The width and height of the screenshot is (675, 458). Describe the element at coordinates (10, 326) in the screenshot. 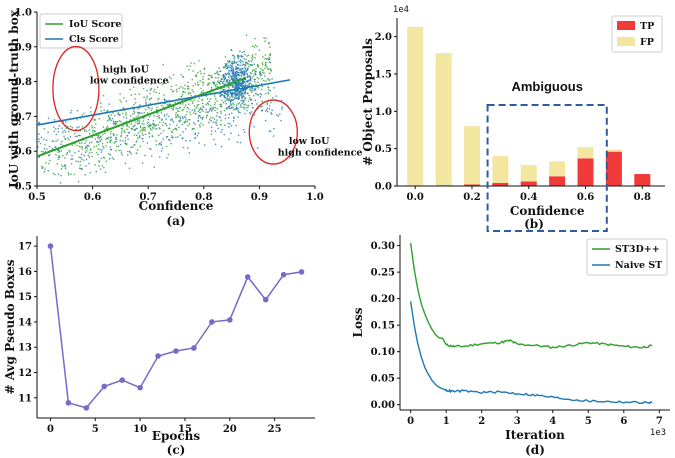

I see `y-axis-label: # Avg Pseudo Boxes` at that location.